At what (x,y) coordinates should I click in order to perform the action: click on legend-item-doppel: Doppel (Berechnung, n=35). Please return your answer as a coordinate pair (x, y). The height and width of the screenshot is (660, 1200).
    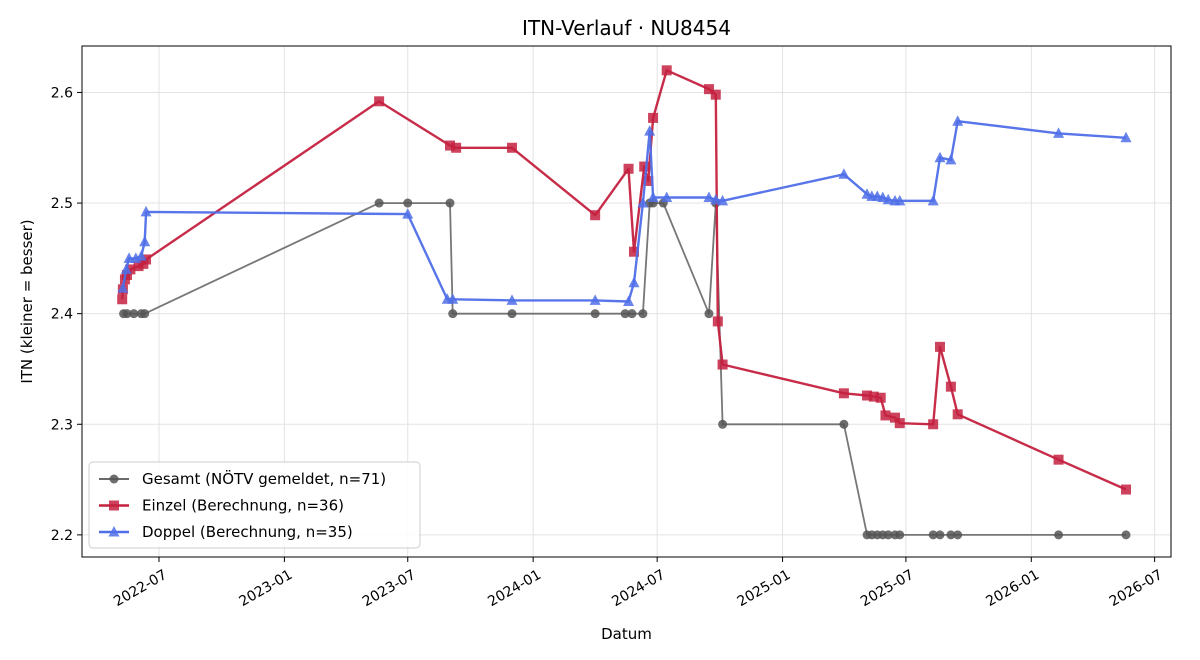
    Looking at the image, I should click on (226, 532).